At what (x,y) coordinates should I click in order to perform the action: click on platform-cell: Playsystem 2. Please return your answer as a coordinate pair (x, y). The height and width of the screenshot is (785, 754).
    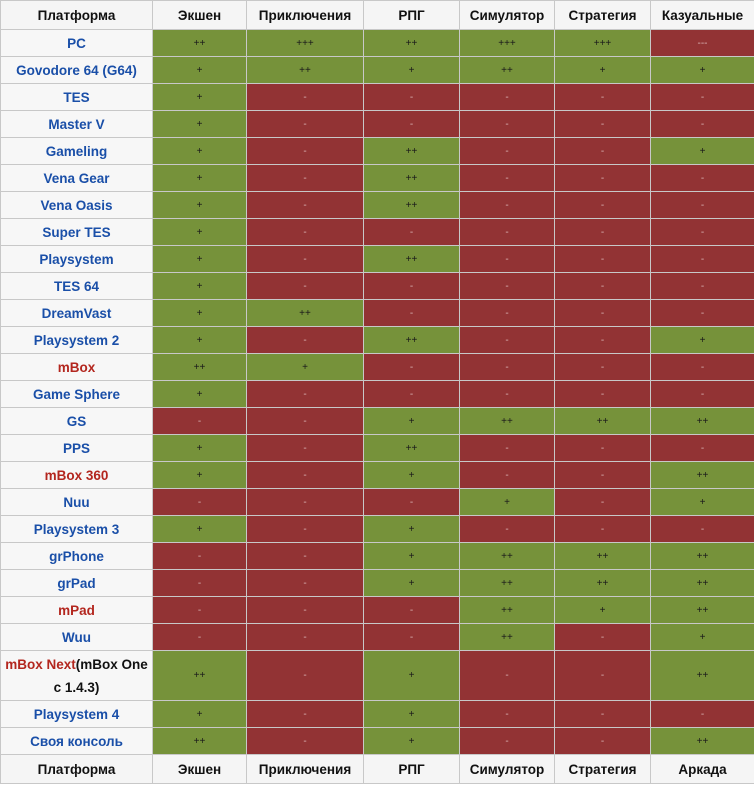
    Looking at the image, I should click on (76, 340).